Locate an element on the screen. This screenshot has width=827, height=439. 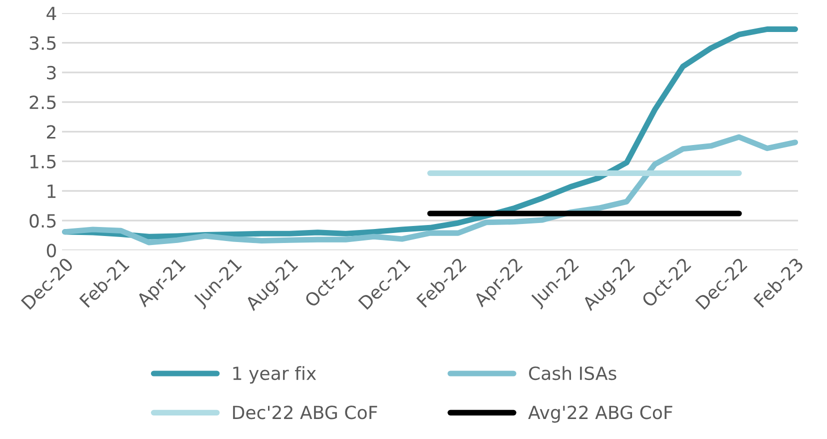
y-tick-label: 1.5 is located at coordinates (43, 161).